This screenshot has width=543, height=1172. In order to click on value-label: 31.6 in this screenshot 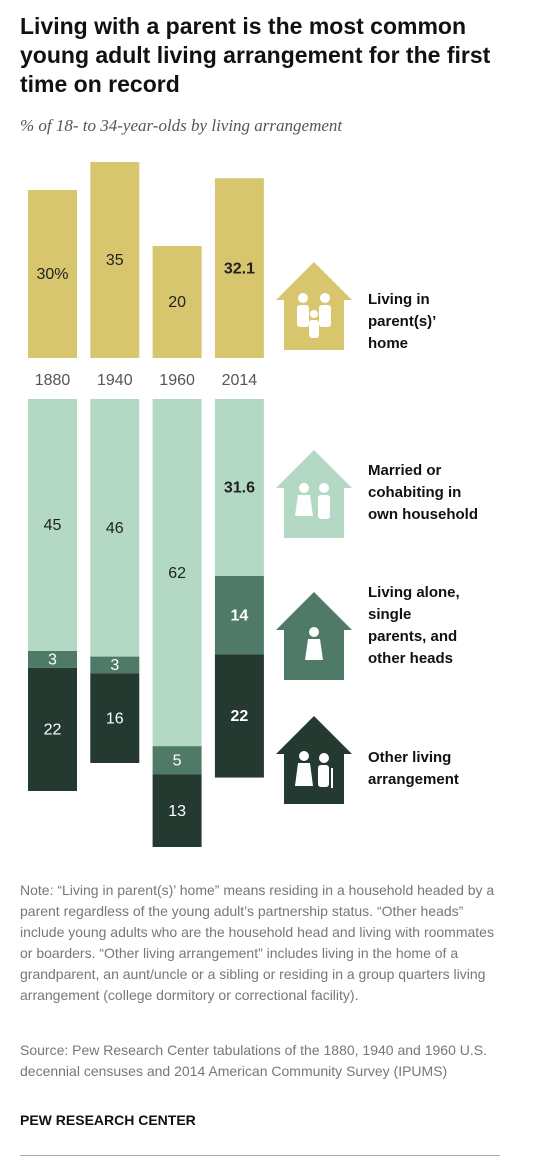, I will do `click(239, 488)`.